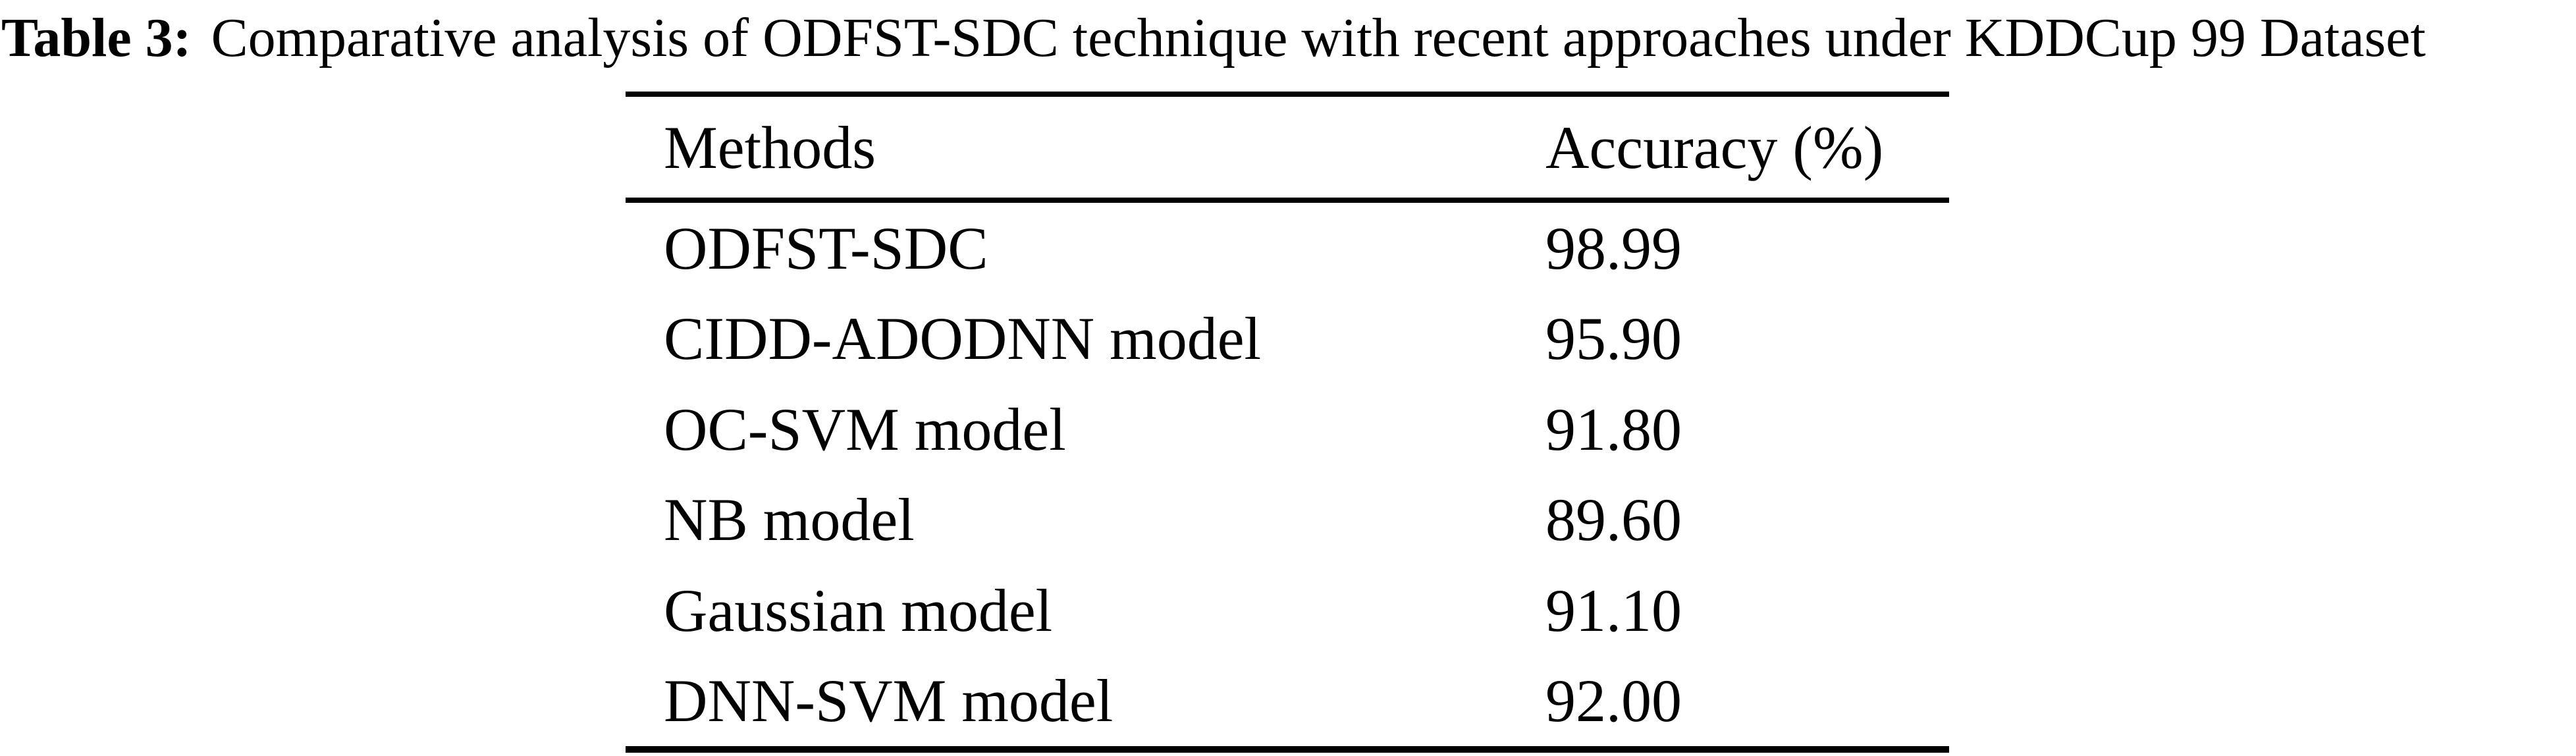 This screenshot has height=756, width=2576. What do you see at coordinates (1287, 429) in the screenshot?
I see `table-row: OC-SVM model 91.80` at bounding box center [1287, 429].